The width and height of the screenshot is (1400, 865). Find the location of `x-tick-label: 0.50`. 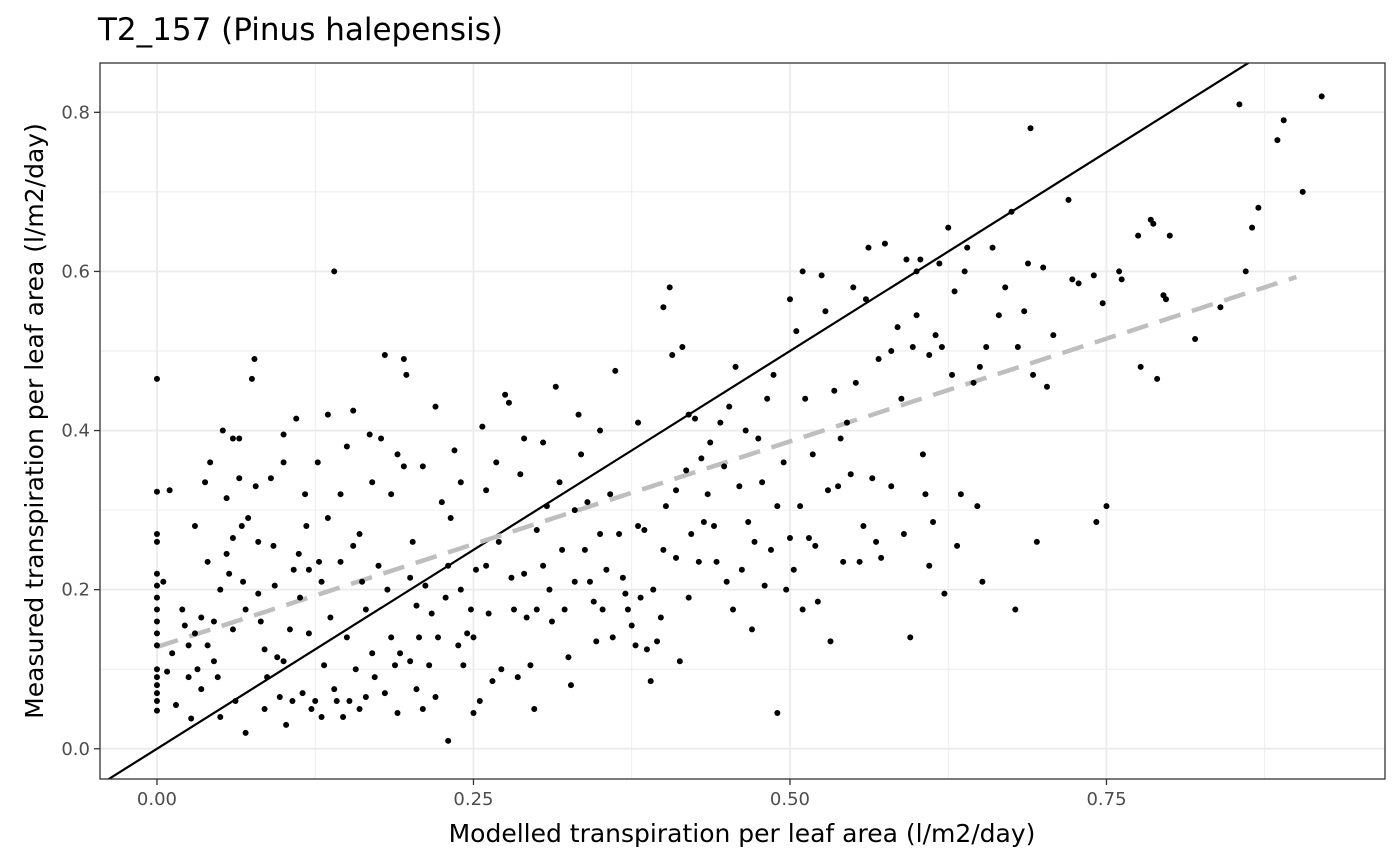

x-tick-label: 0.50 is located at coordinates (790, 799).